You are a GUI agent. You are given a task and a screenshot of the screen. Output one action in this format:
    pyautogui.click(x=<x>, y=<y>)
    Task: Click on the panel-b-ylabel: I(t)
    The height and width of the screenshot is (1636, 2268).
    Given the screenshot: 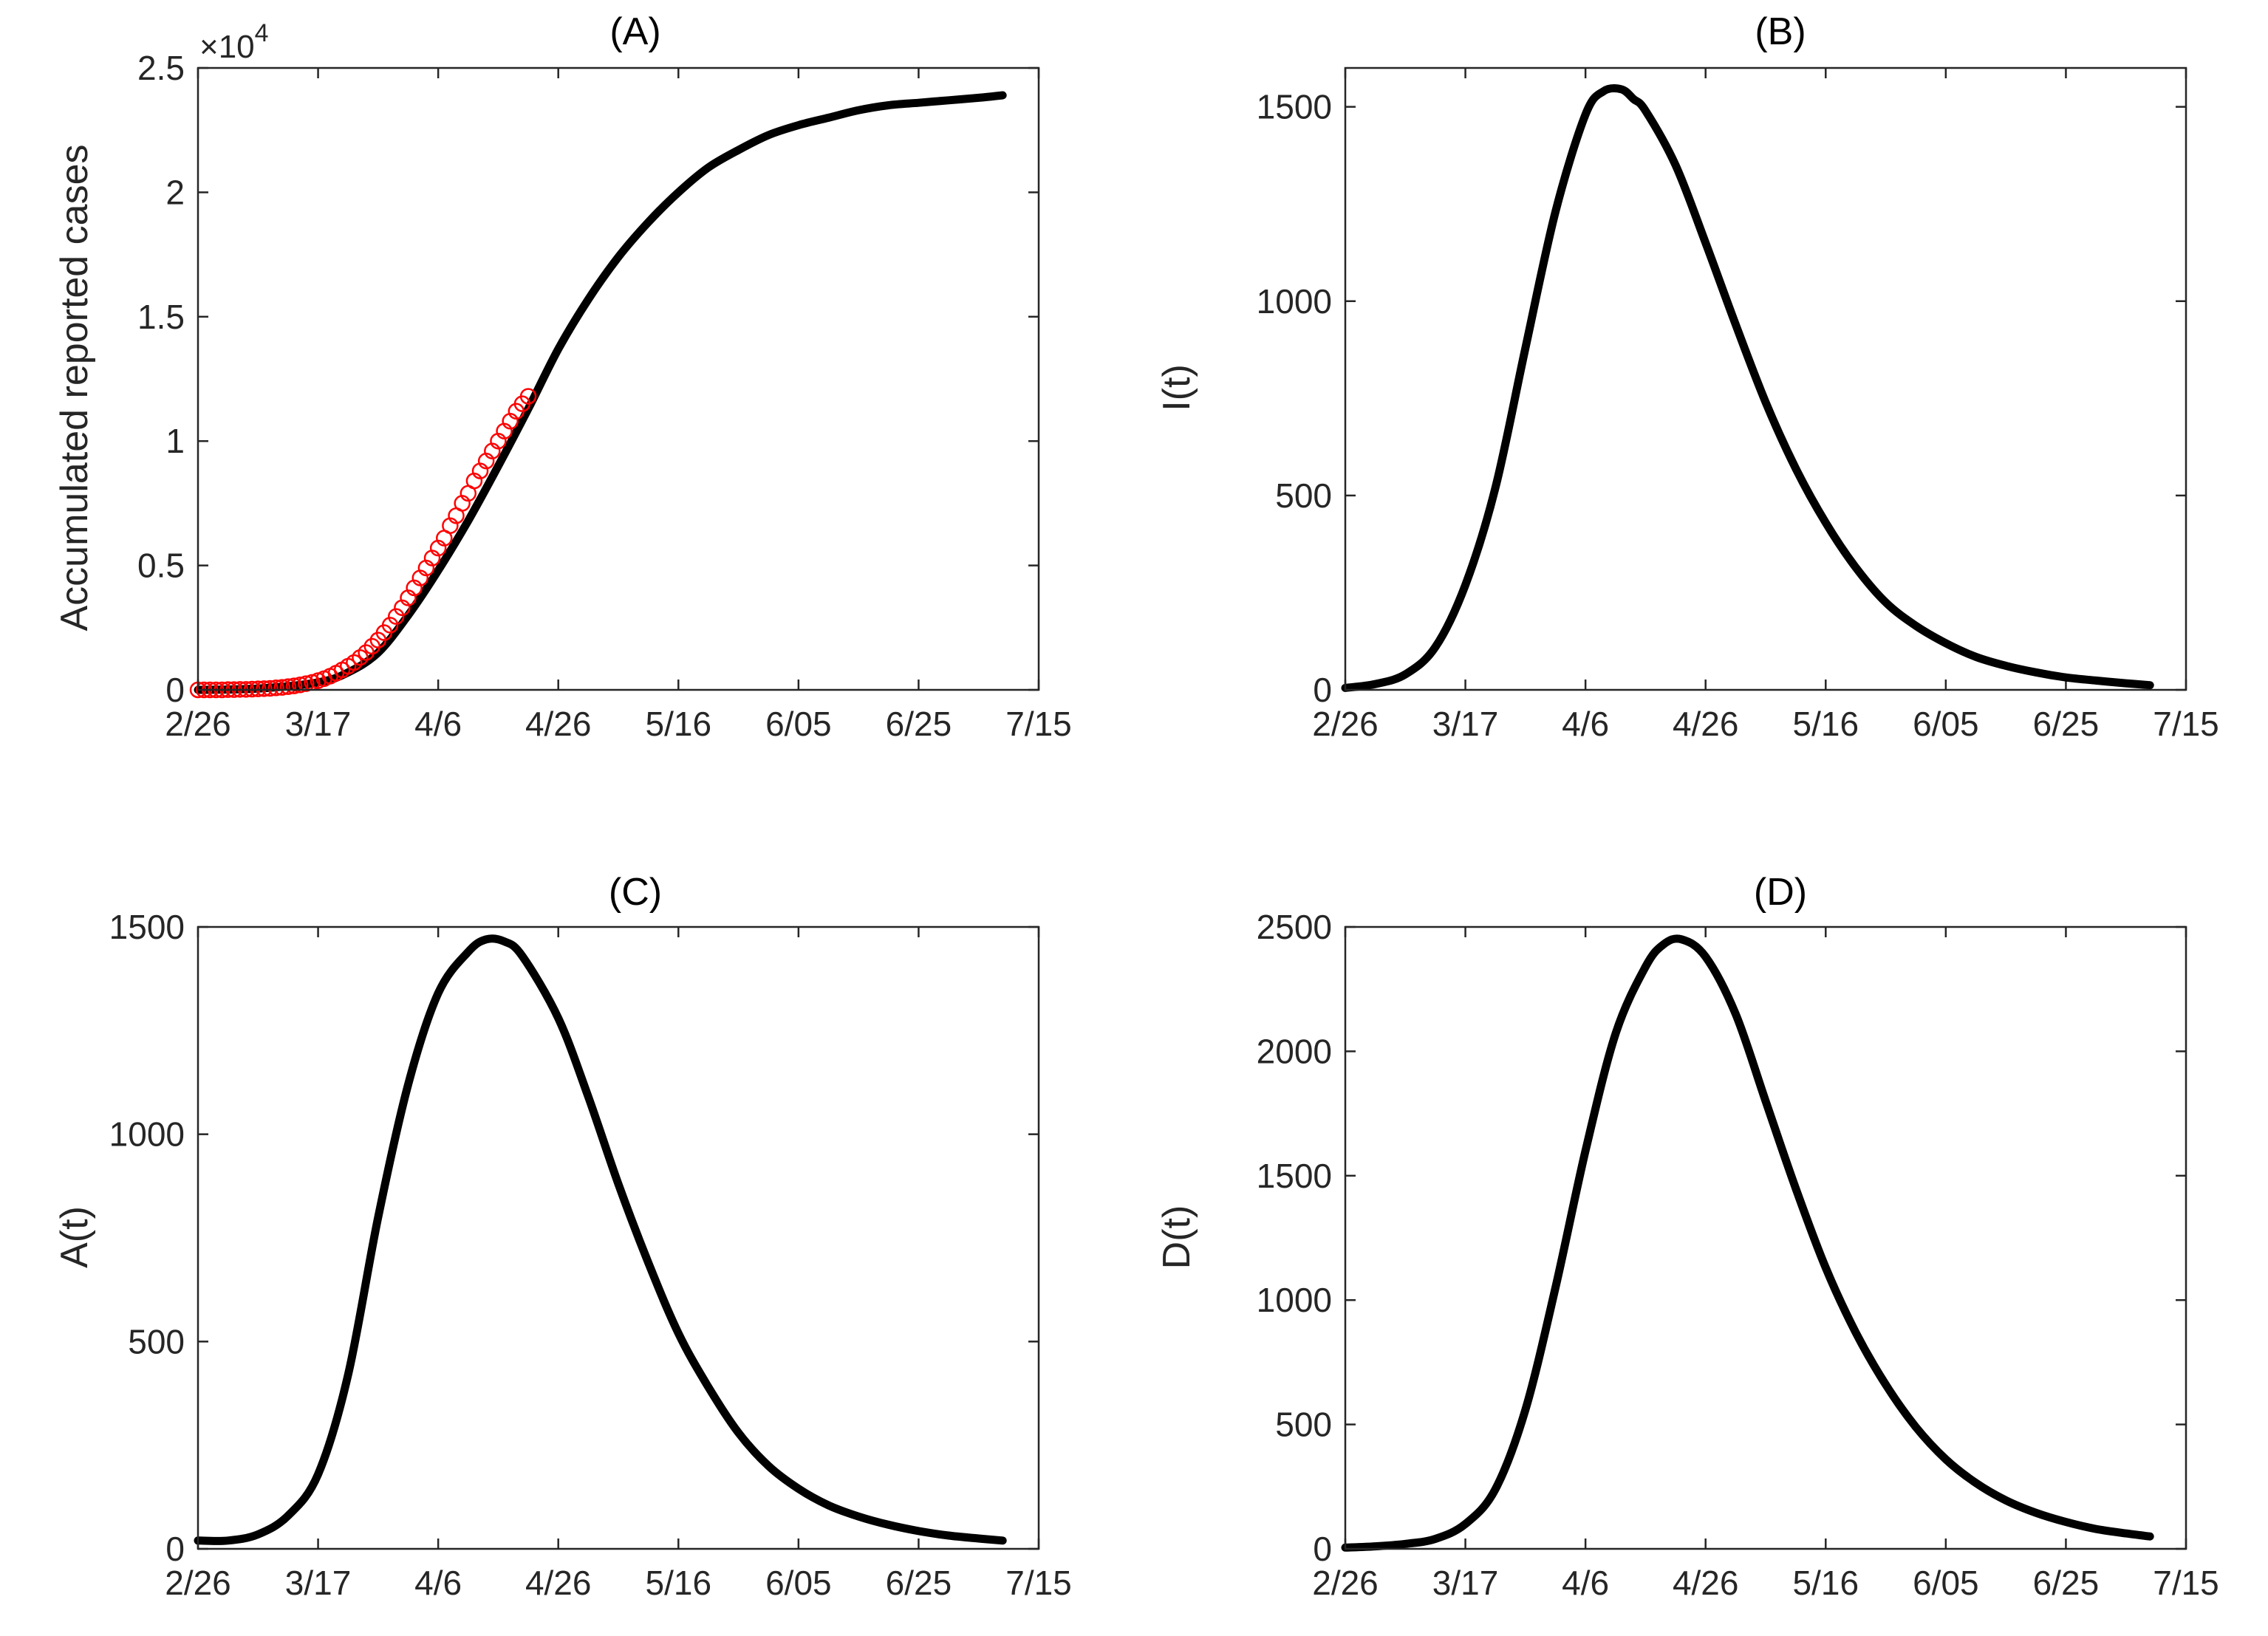 What is the action you would take?
    pyautogui.click(x=1176, y=388)
    